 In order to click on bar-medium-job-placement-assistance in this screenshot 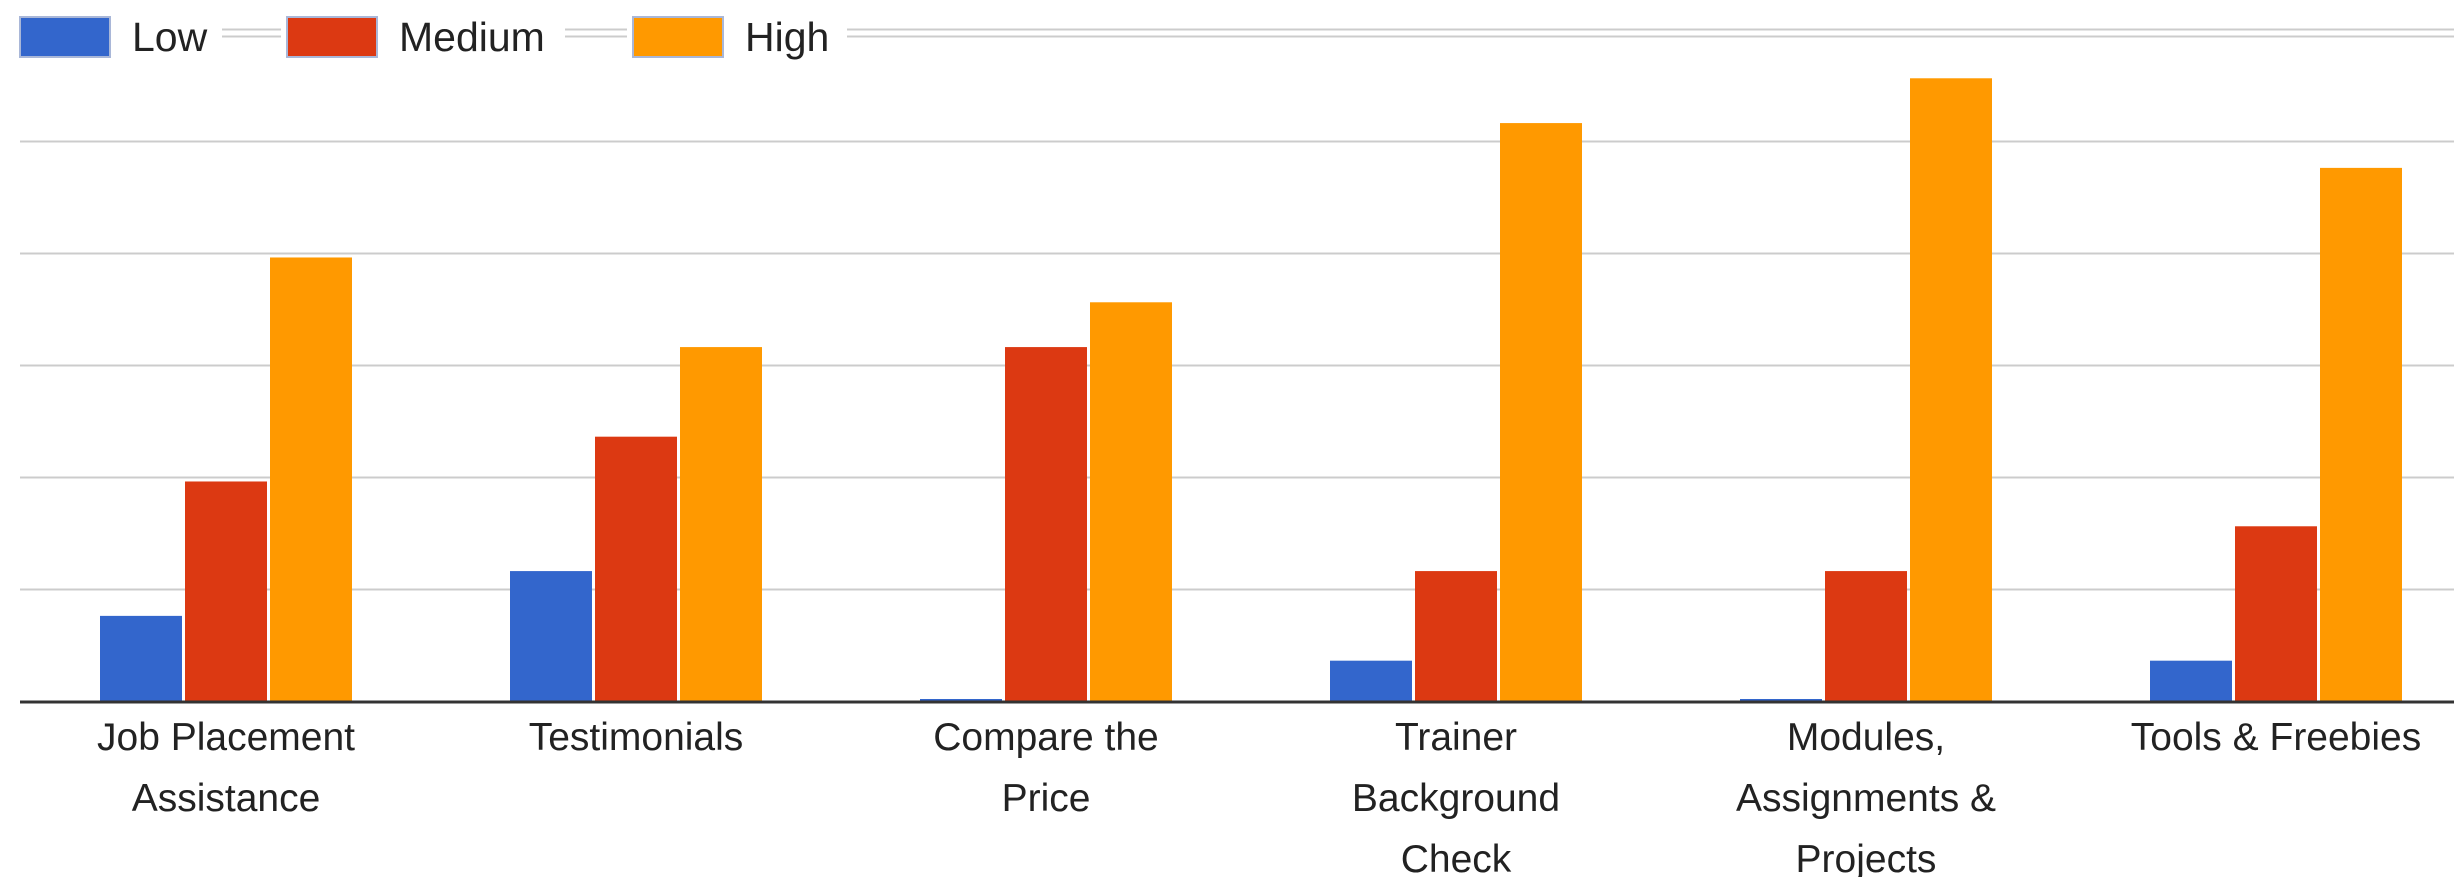, I will do `click(226, 591)`.